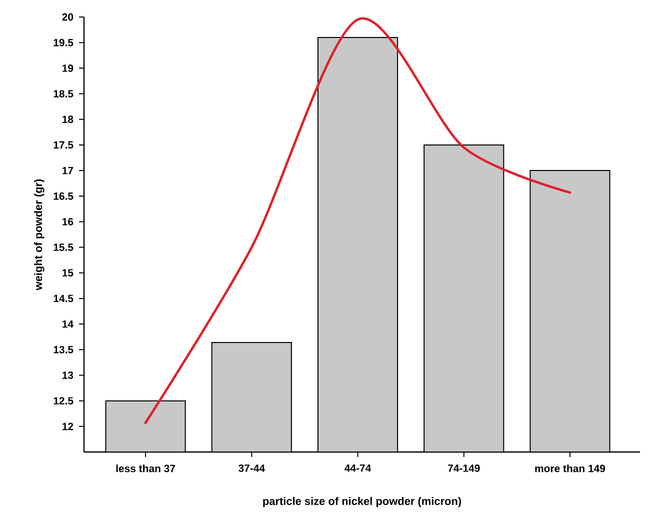  I want to click on y-tick-label: 15, so click(68, 273).